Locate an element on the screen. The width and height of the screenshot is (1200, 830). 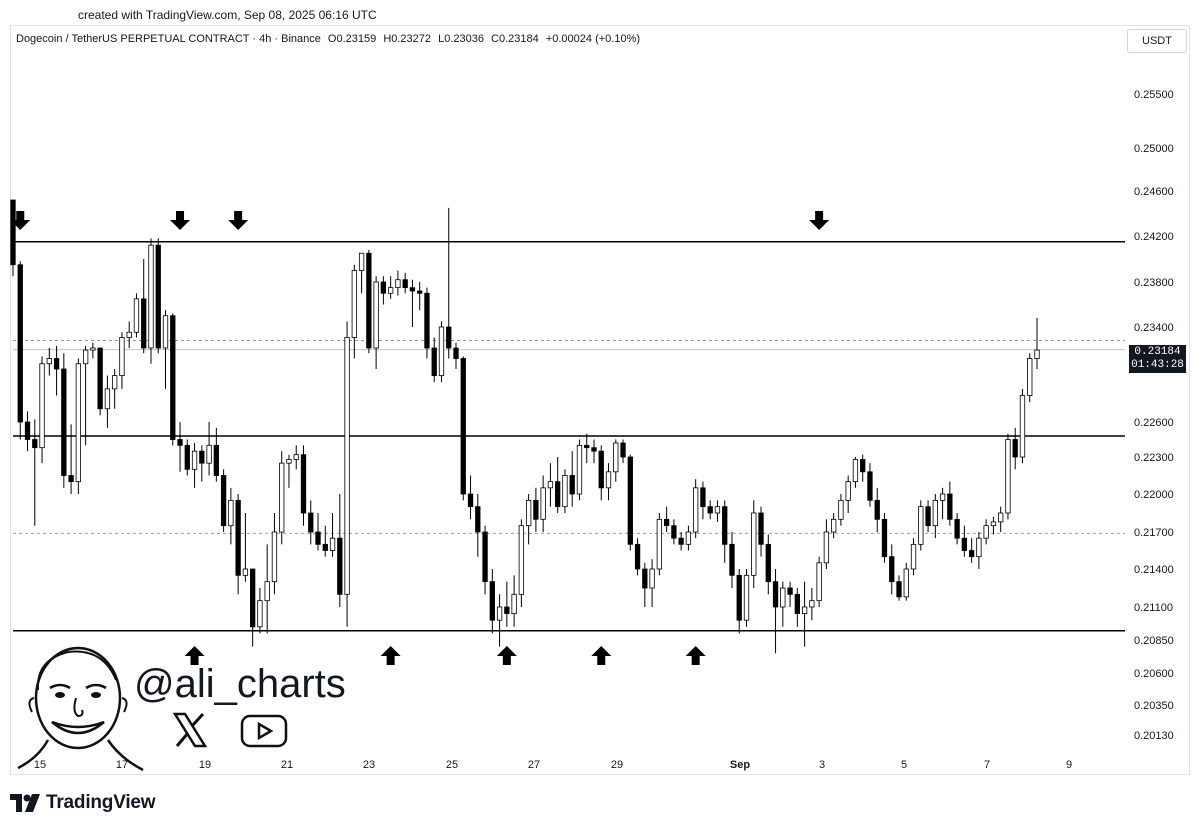
price-tick-label: 0.22000 is located at coordinates (1154, 495).